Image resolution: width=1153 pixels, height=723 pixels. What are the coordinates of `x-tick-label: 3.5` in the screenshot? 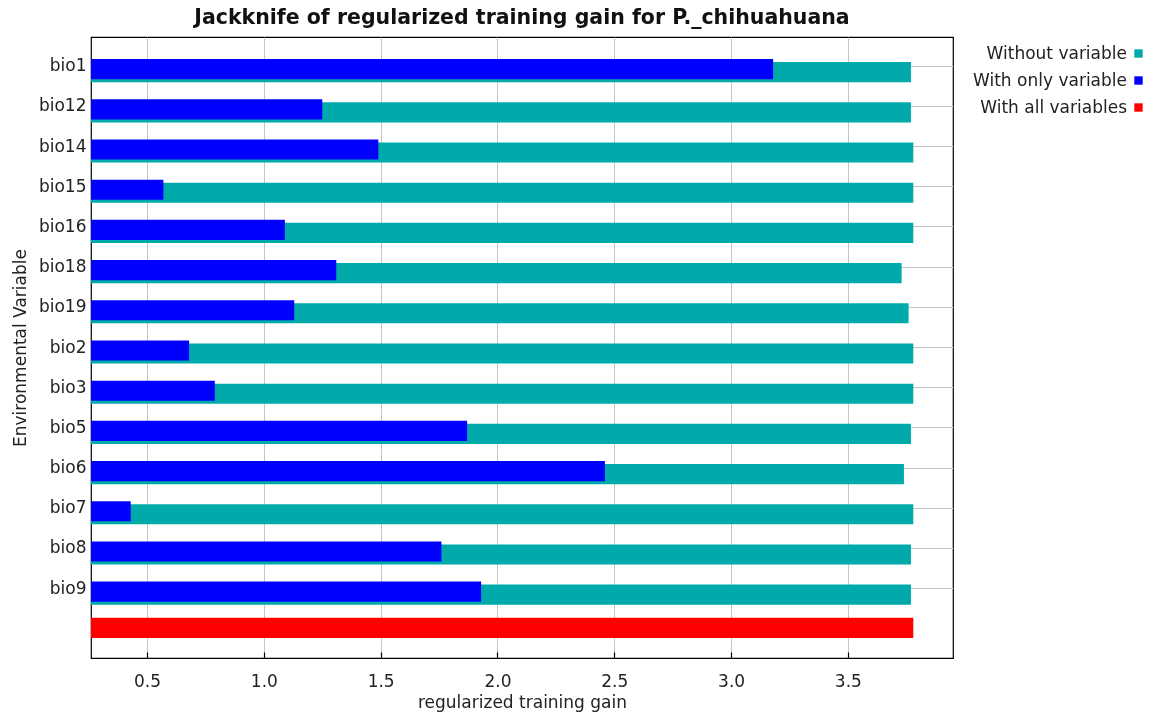 It's located at (848, 680).